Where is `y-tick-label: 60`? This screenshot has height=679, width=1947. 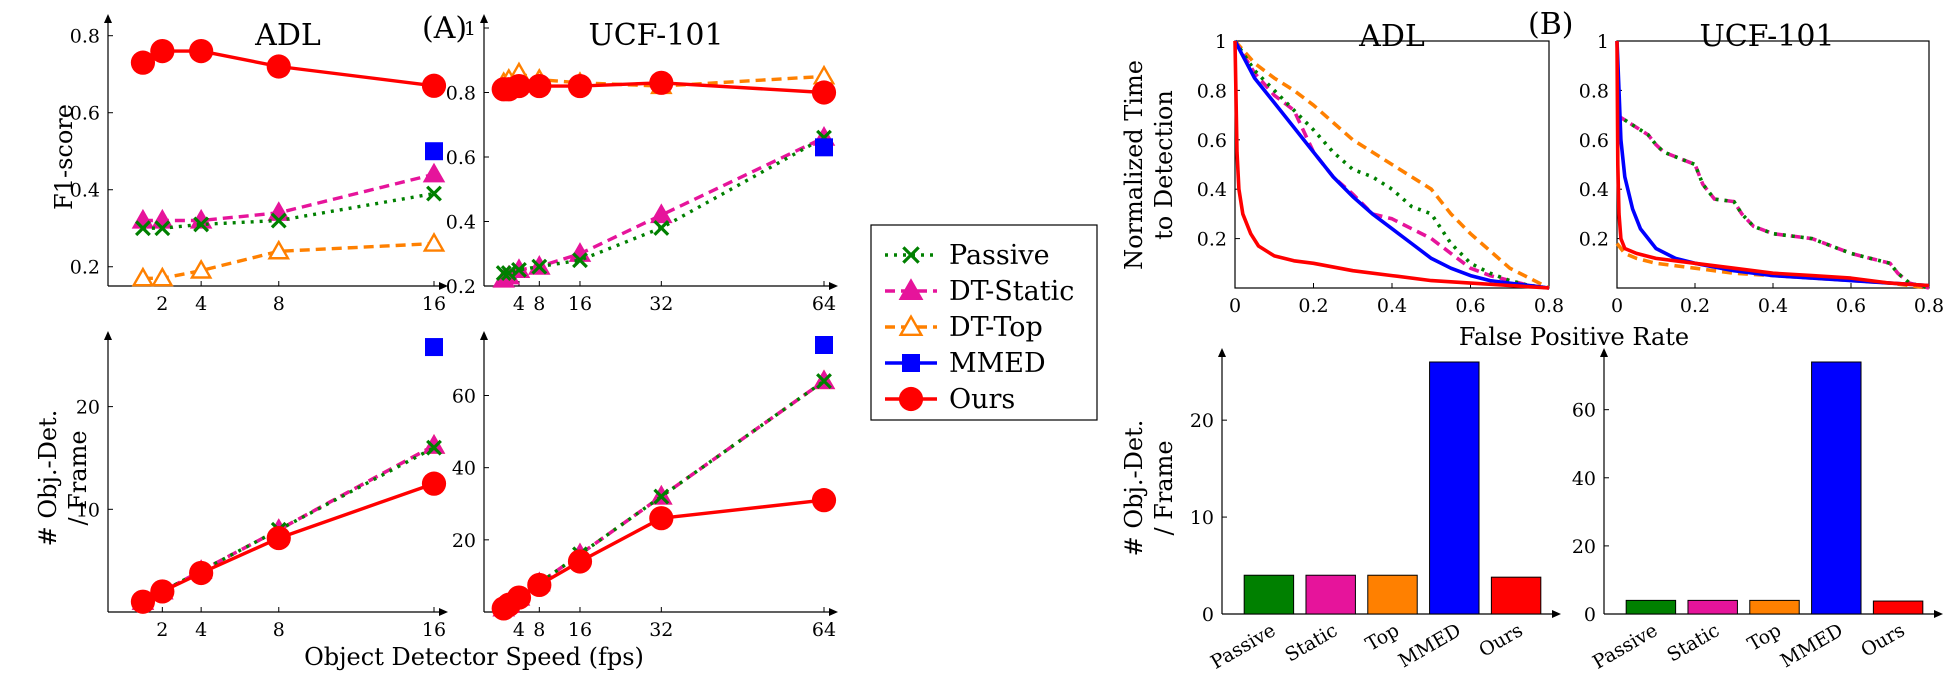 y-tick-label: 60 is located at coordinates (464, 397).